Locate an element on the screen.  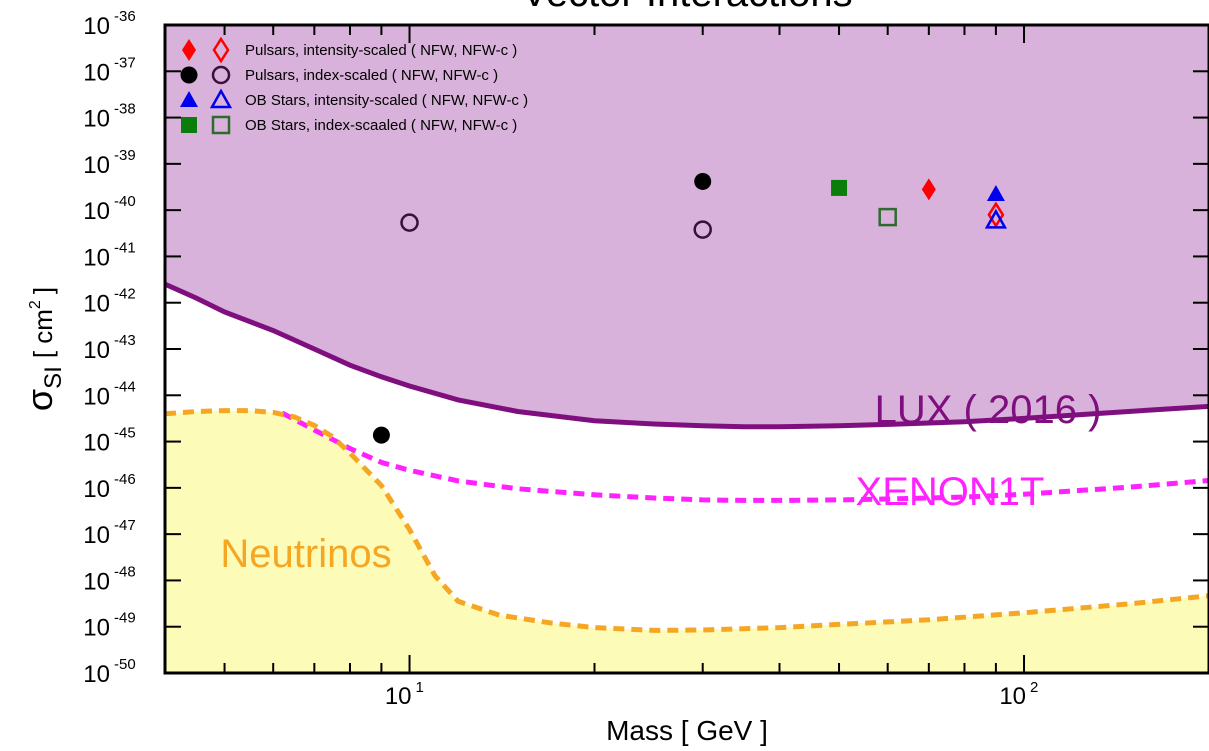
y-tick-exponent: -42 is located at coordinates (125, 294).